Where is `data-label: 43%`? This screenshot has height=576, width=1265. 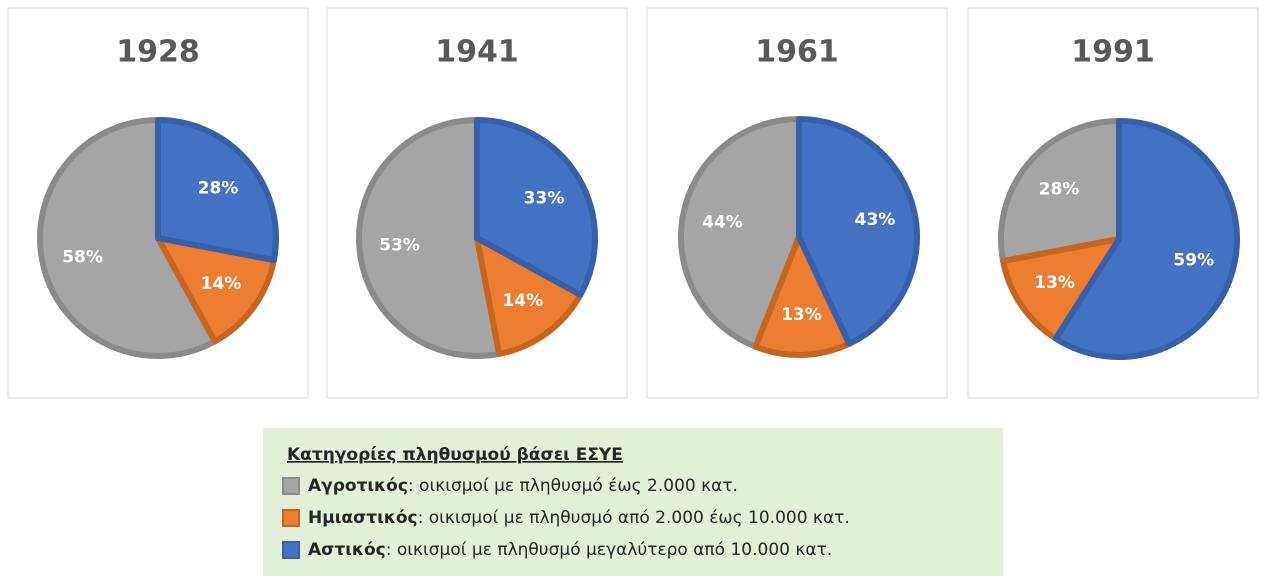
data-label: 43% is located at coordinates (875, 220).